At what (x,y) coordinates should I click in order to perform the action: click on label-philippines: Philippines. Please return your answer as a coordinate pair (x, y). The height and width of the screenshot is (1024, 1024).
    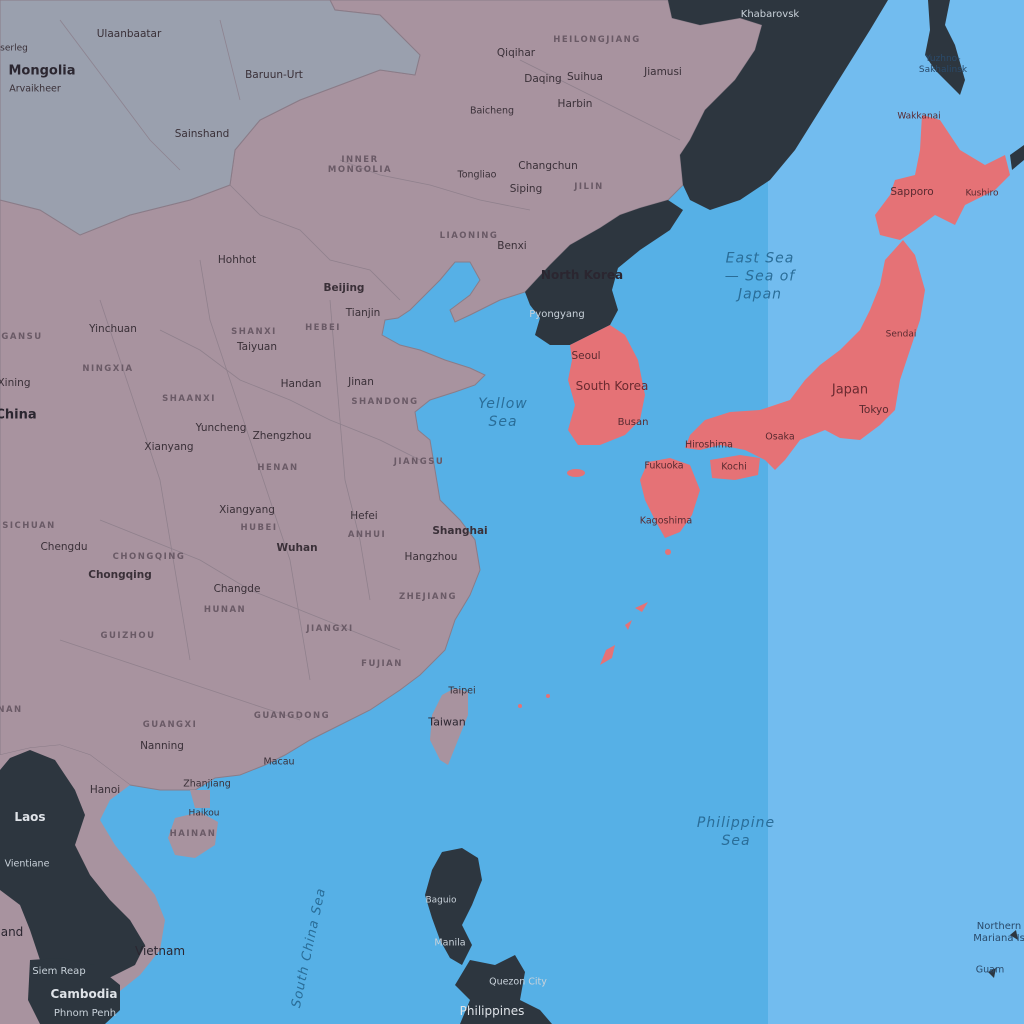
    Looking at the image, I should click on (492, 1011).